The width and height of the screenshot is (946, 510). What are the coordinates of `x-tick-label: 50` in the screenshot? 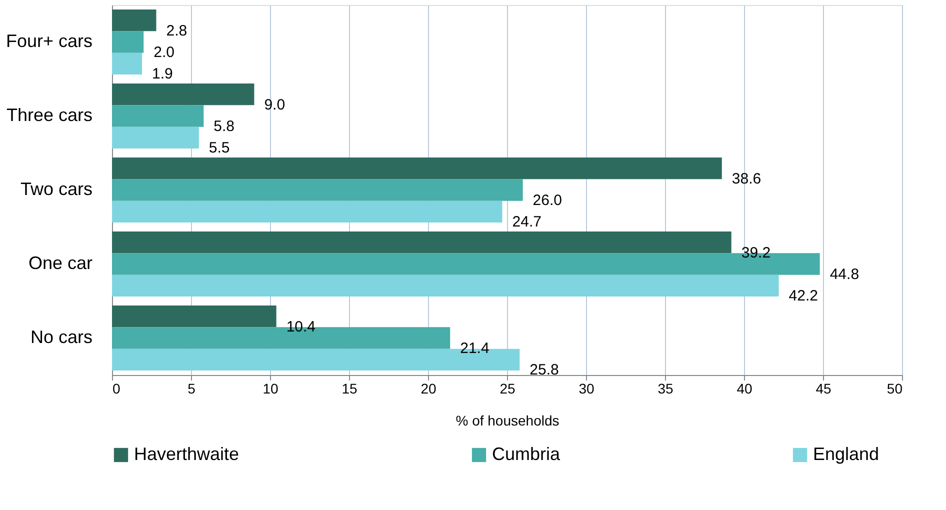 It's located at (894, 388).